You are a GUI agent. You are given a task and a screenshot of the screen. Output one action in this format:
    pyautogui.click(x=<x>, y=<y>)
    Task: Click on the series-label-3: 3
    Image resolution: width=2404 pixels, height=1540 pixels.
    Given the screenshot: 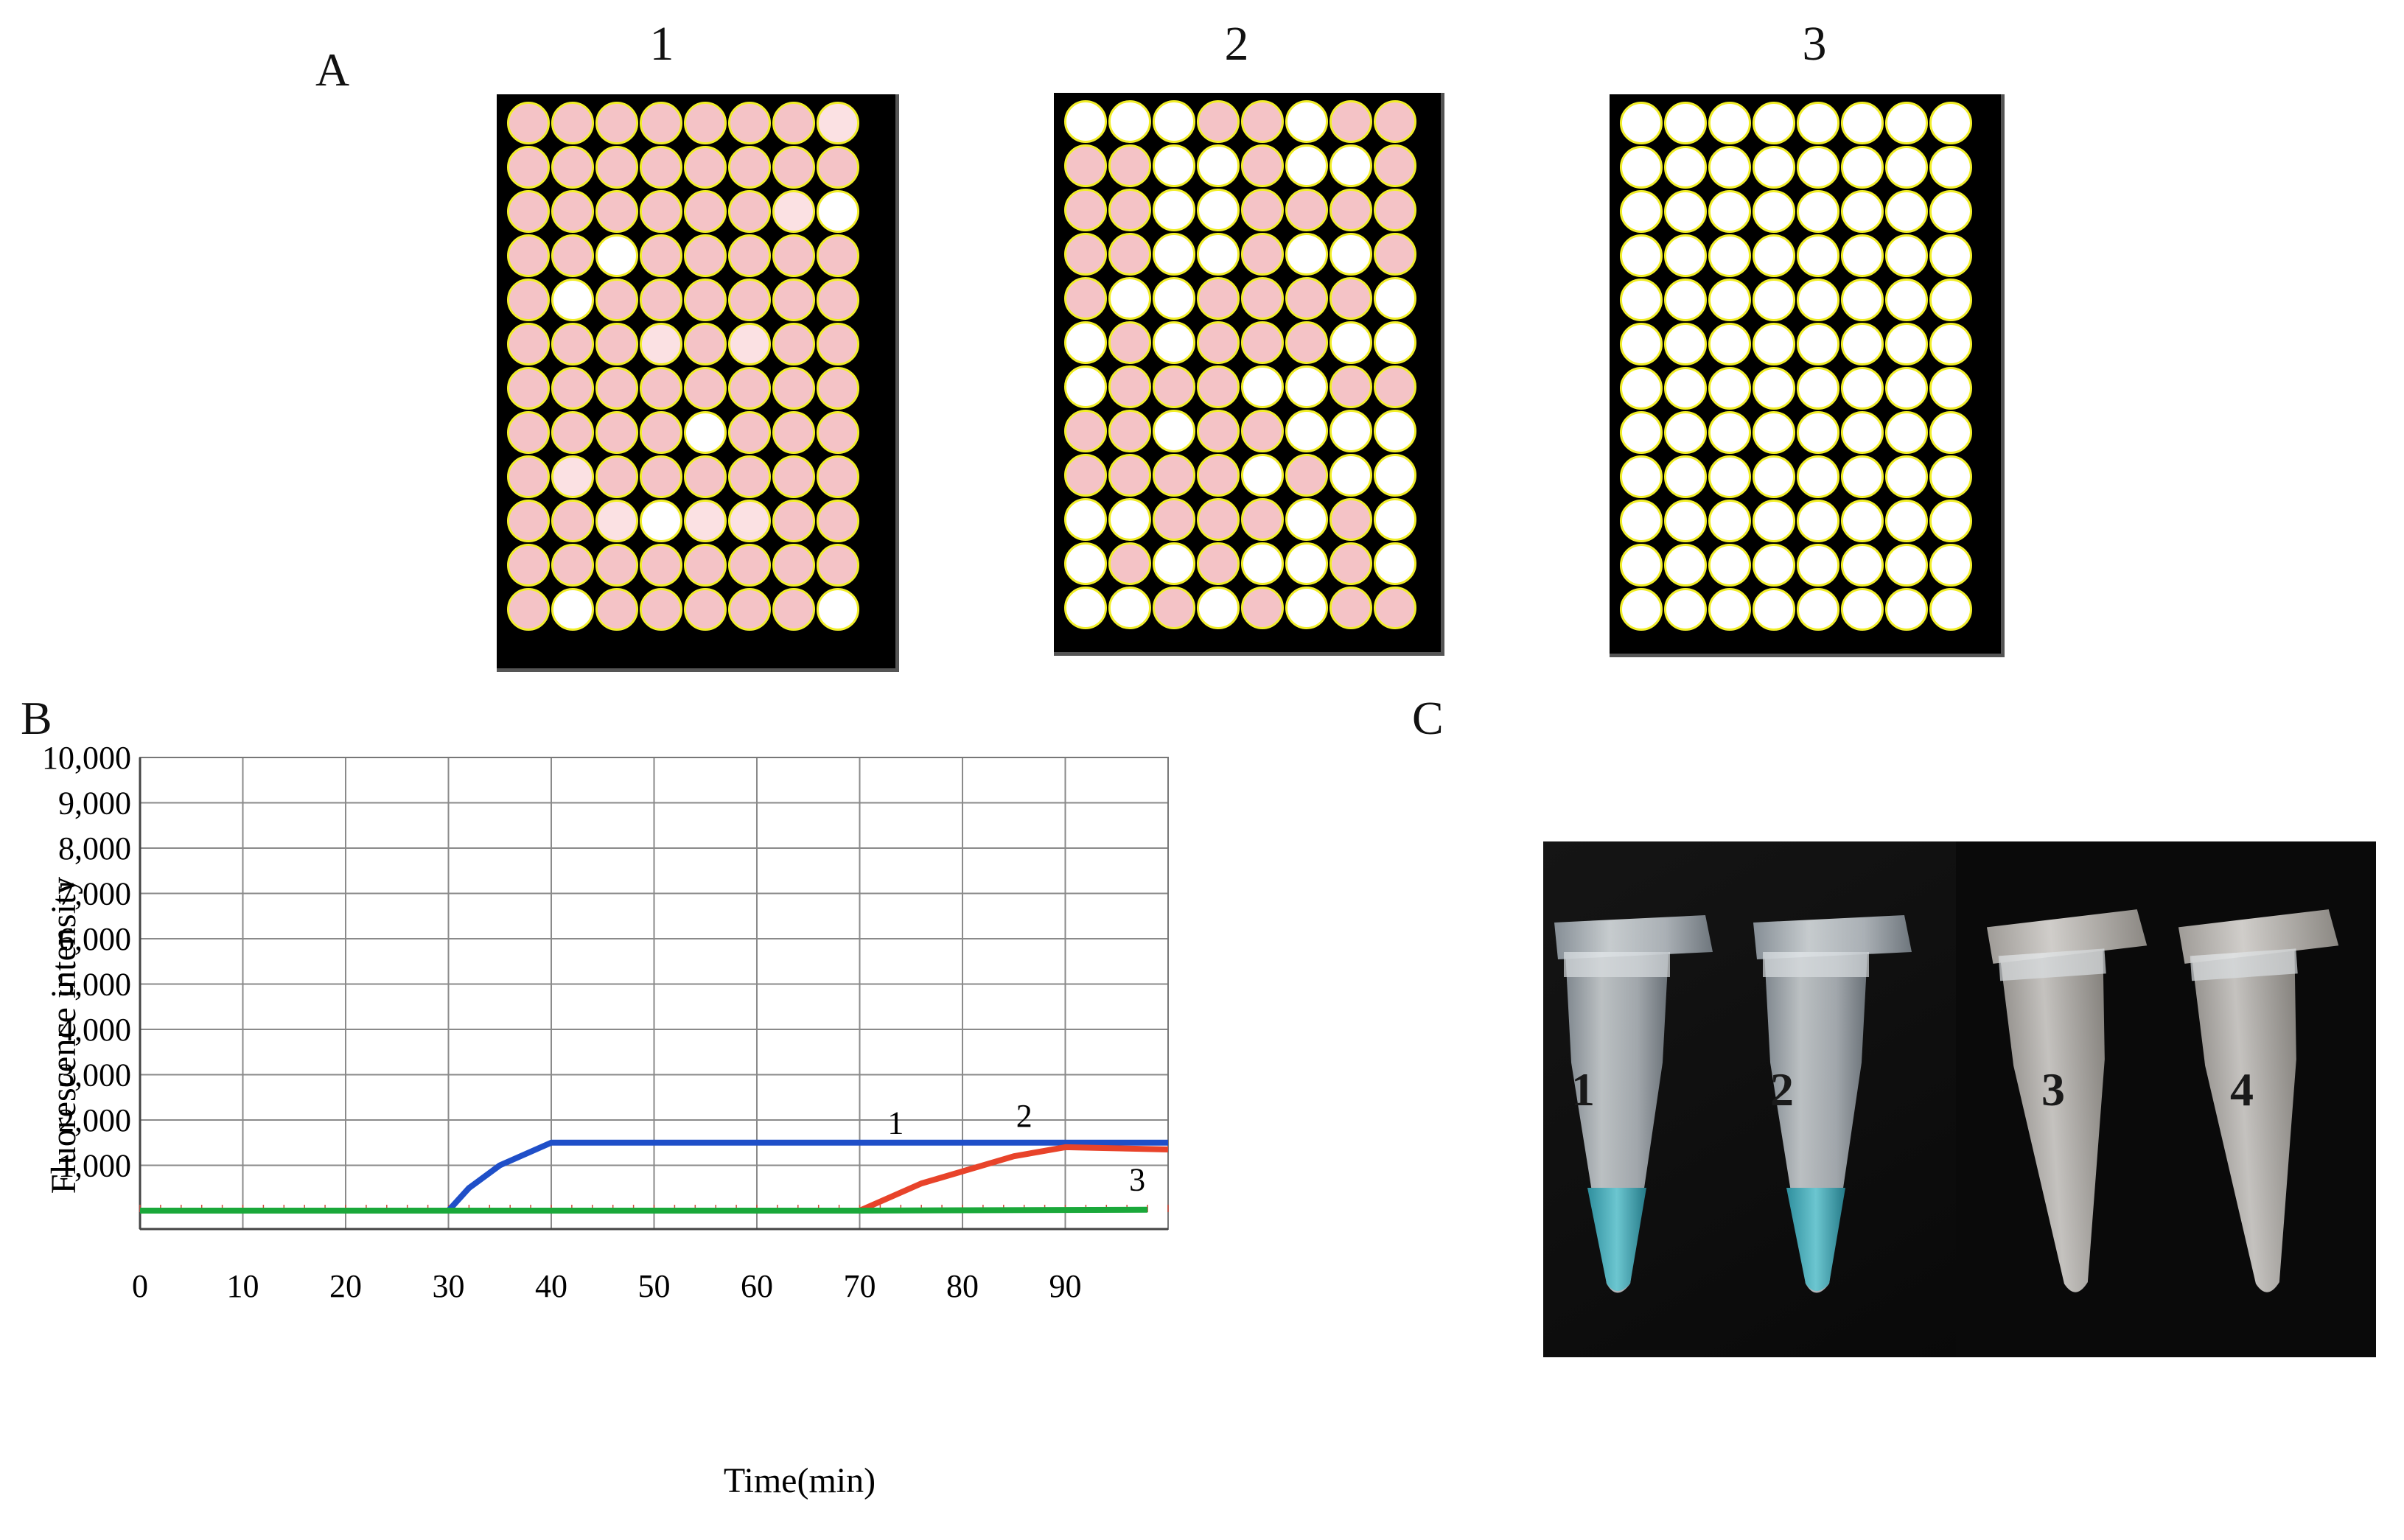 What is the action you would take?
    pyautogui.click(x=1137, y=1179)
    